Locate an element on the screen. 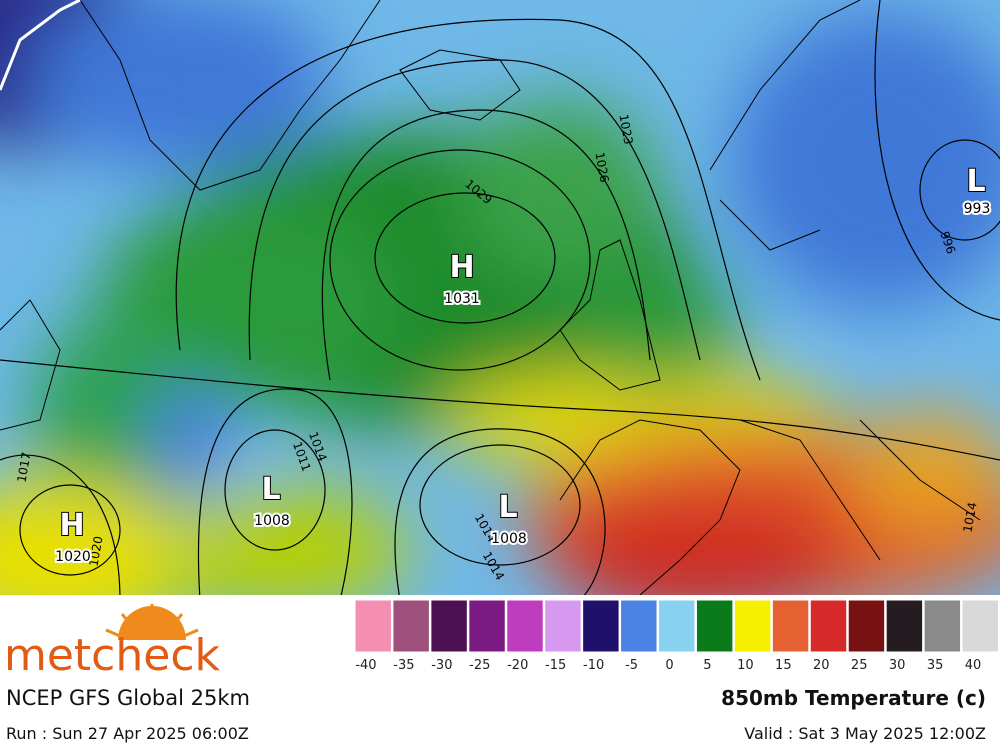 This screenshot has width=1000, height=749. legend-label: -5 is located at coordinates (631, 665).